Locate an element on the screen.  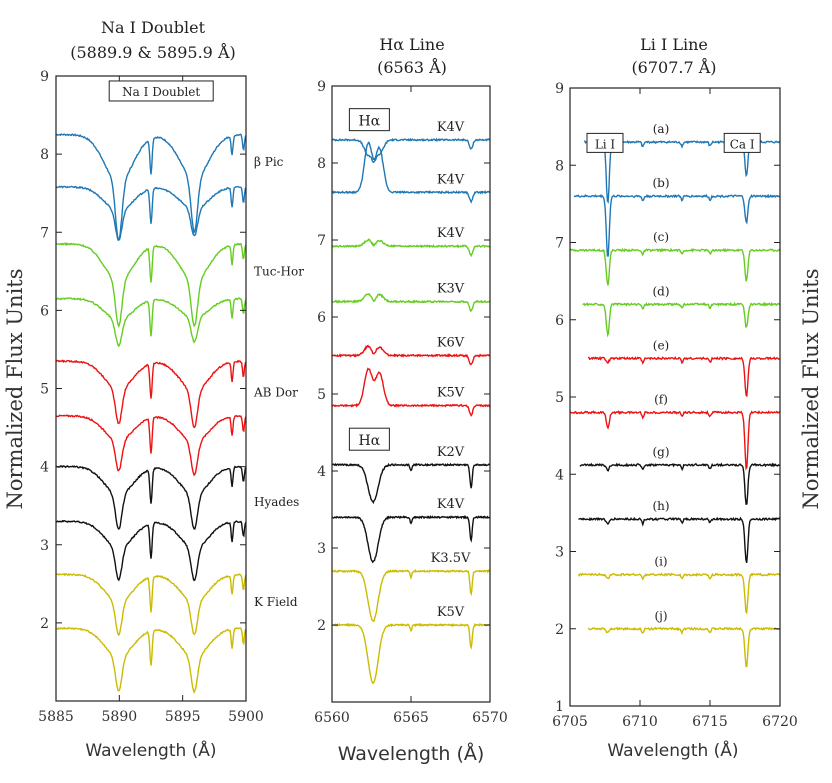
spectrum-id-label: (c) is located at coordinates (661, 237).